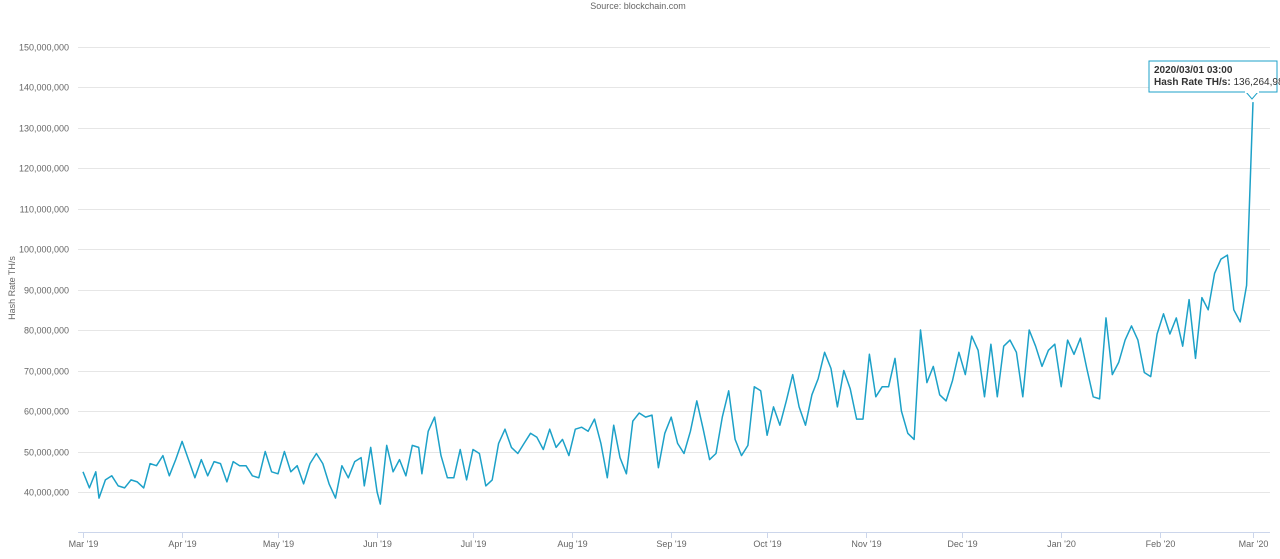  Describe the element at coordinates (84, 544) in the screenshot. I see `x-tick-label: Mar '19` at that location.